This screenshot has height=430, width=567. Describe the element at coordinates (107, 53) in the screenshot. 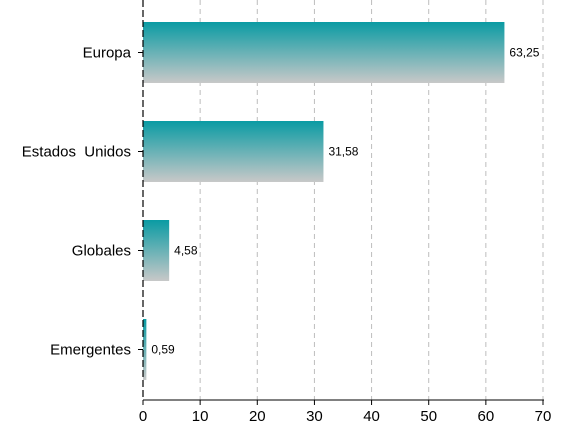

I see `category-label-0: Europa` at that location.